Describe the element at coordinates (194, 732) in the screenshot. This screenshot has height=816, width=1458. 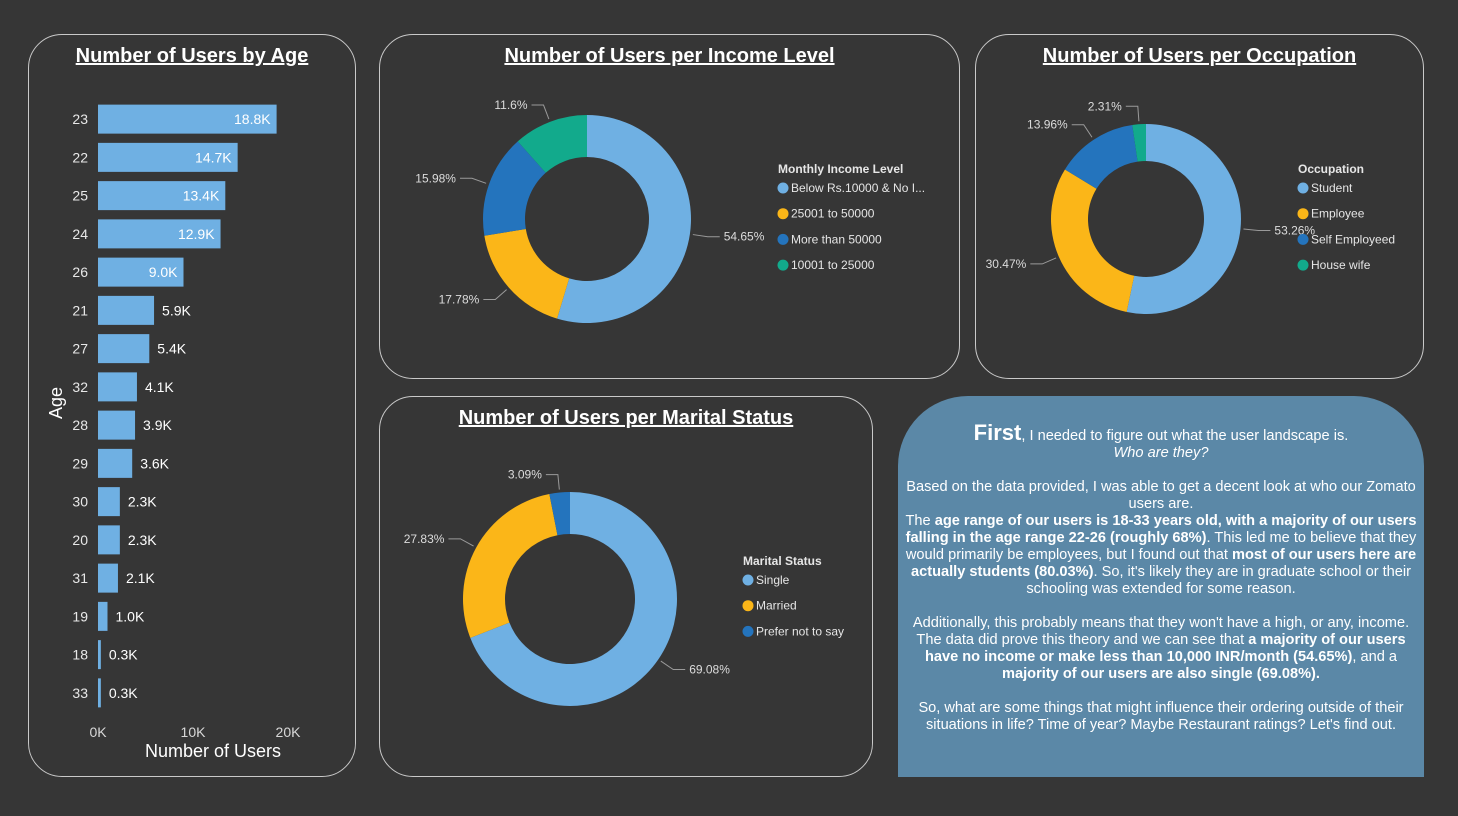
I see `x-axis-tick-label: 10K` at that location.